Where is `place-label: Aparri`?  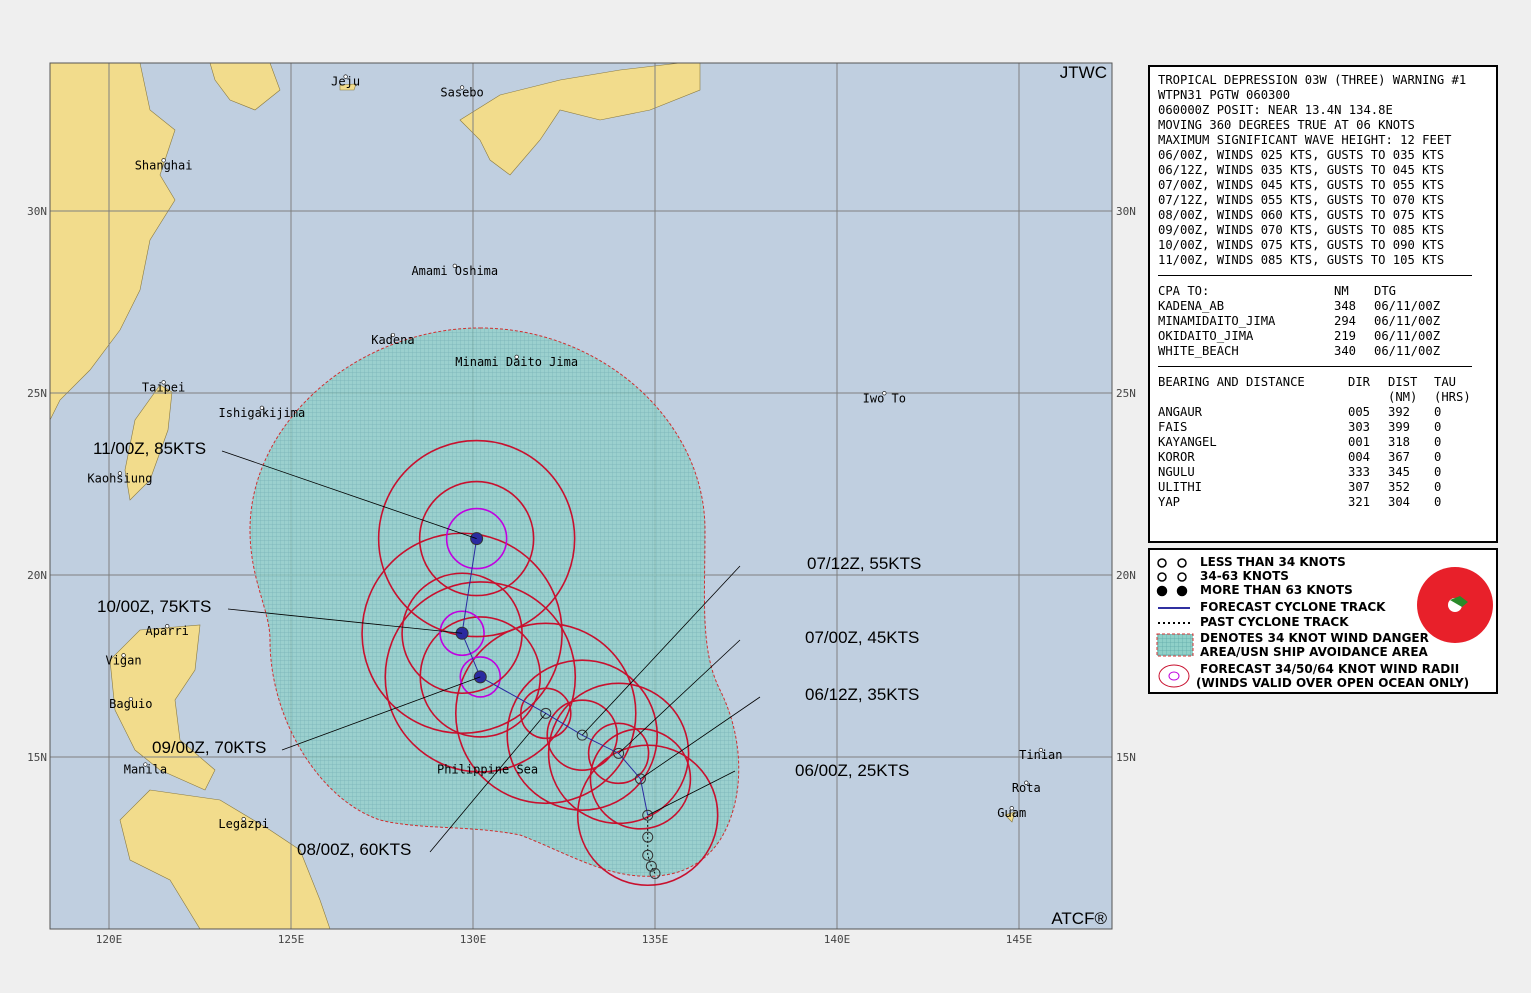 place-label: Aparri is located at coordinates (167, 631).